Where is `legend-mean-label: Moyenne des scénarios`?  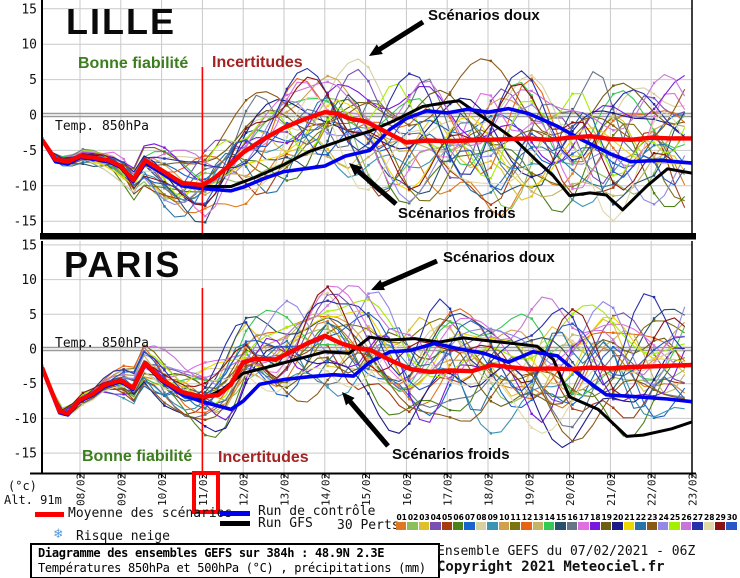
legend-mean-label: Moyenne des scénarios is located at coordinates (150, 513).